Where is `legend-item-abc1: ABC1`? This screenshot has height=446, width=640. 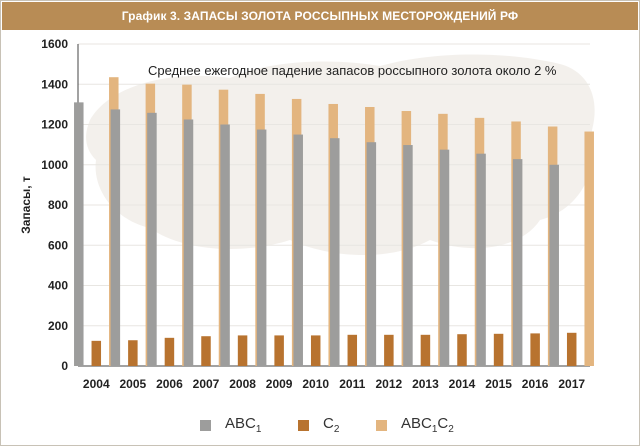 legend-item-abc1: ABC1 is located at coordinates (230, 425).